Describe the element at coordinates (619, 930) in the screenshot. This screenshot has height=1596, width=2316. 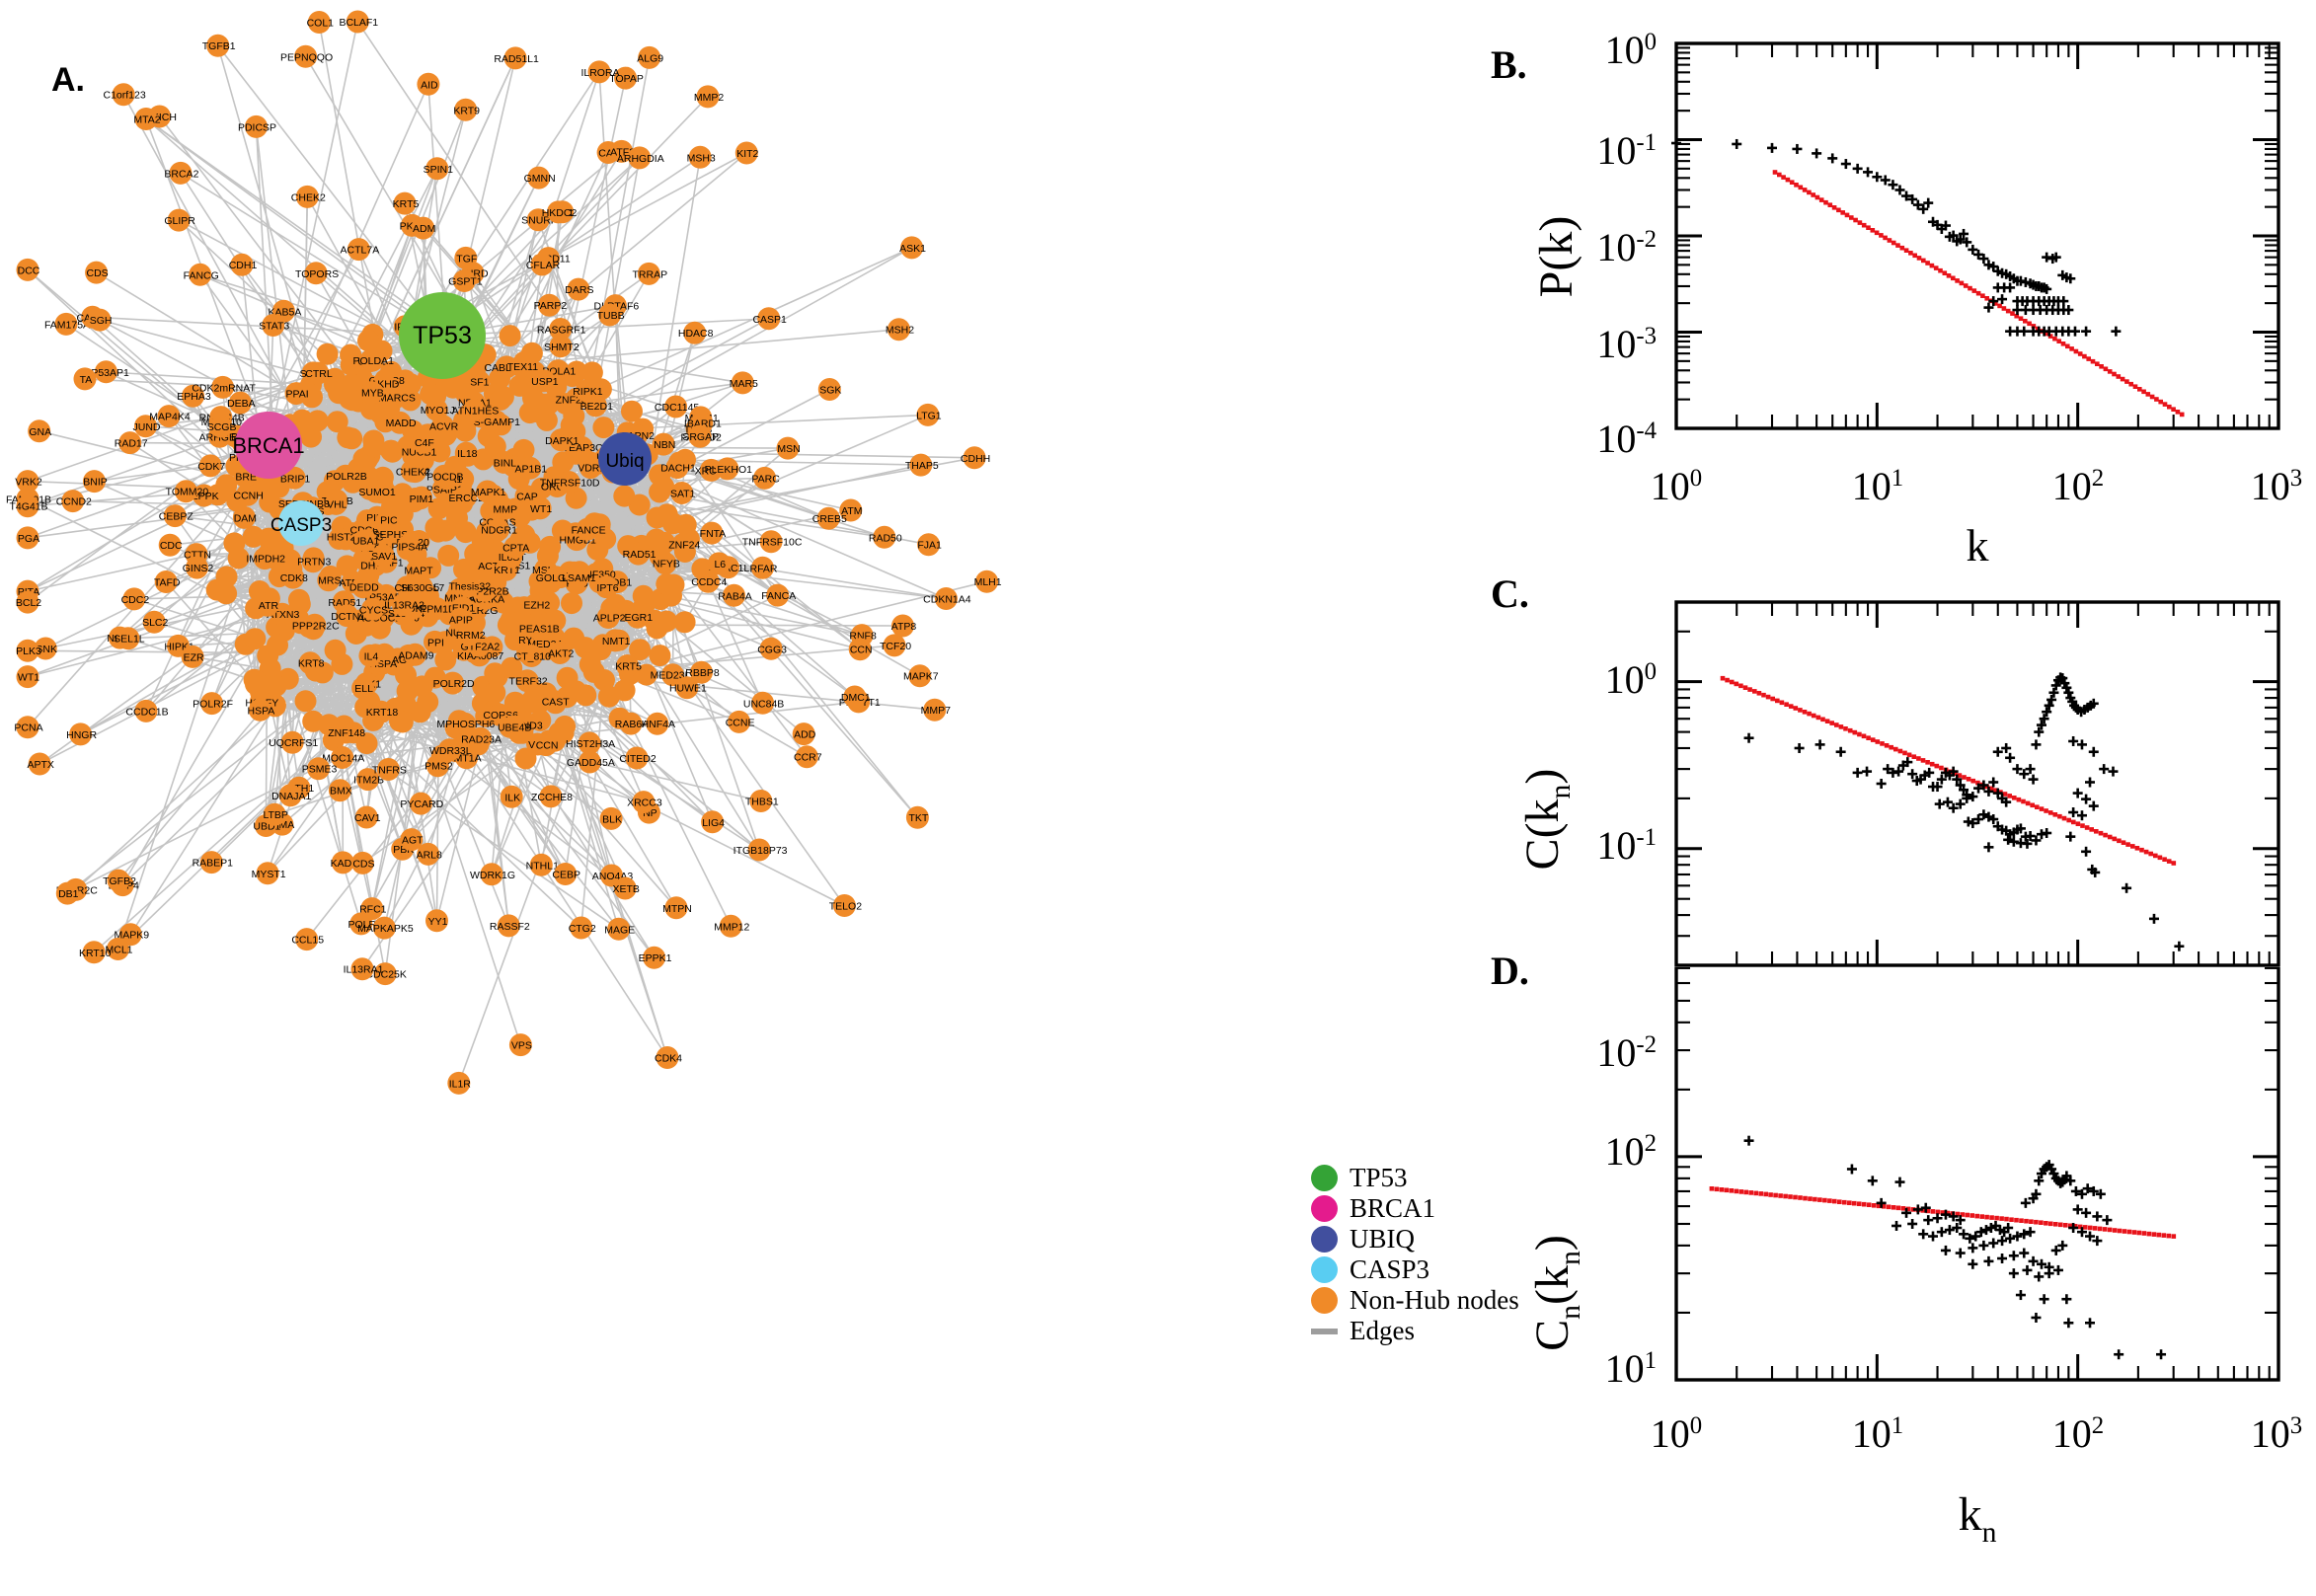
I see `network-node-label: MAGE` at that location.